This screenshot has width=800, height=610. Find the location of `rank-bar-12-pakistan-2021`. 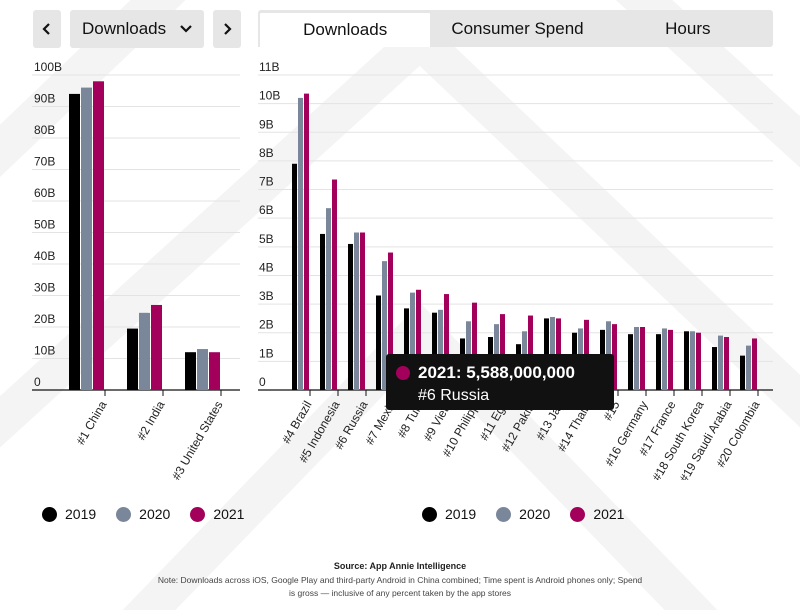

rank-bar-12-pakistan-2021 is located at coordinates (530, 352).